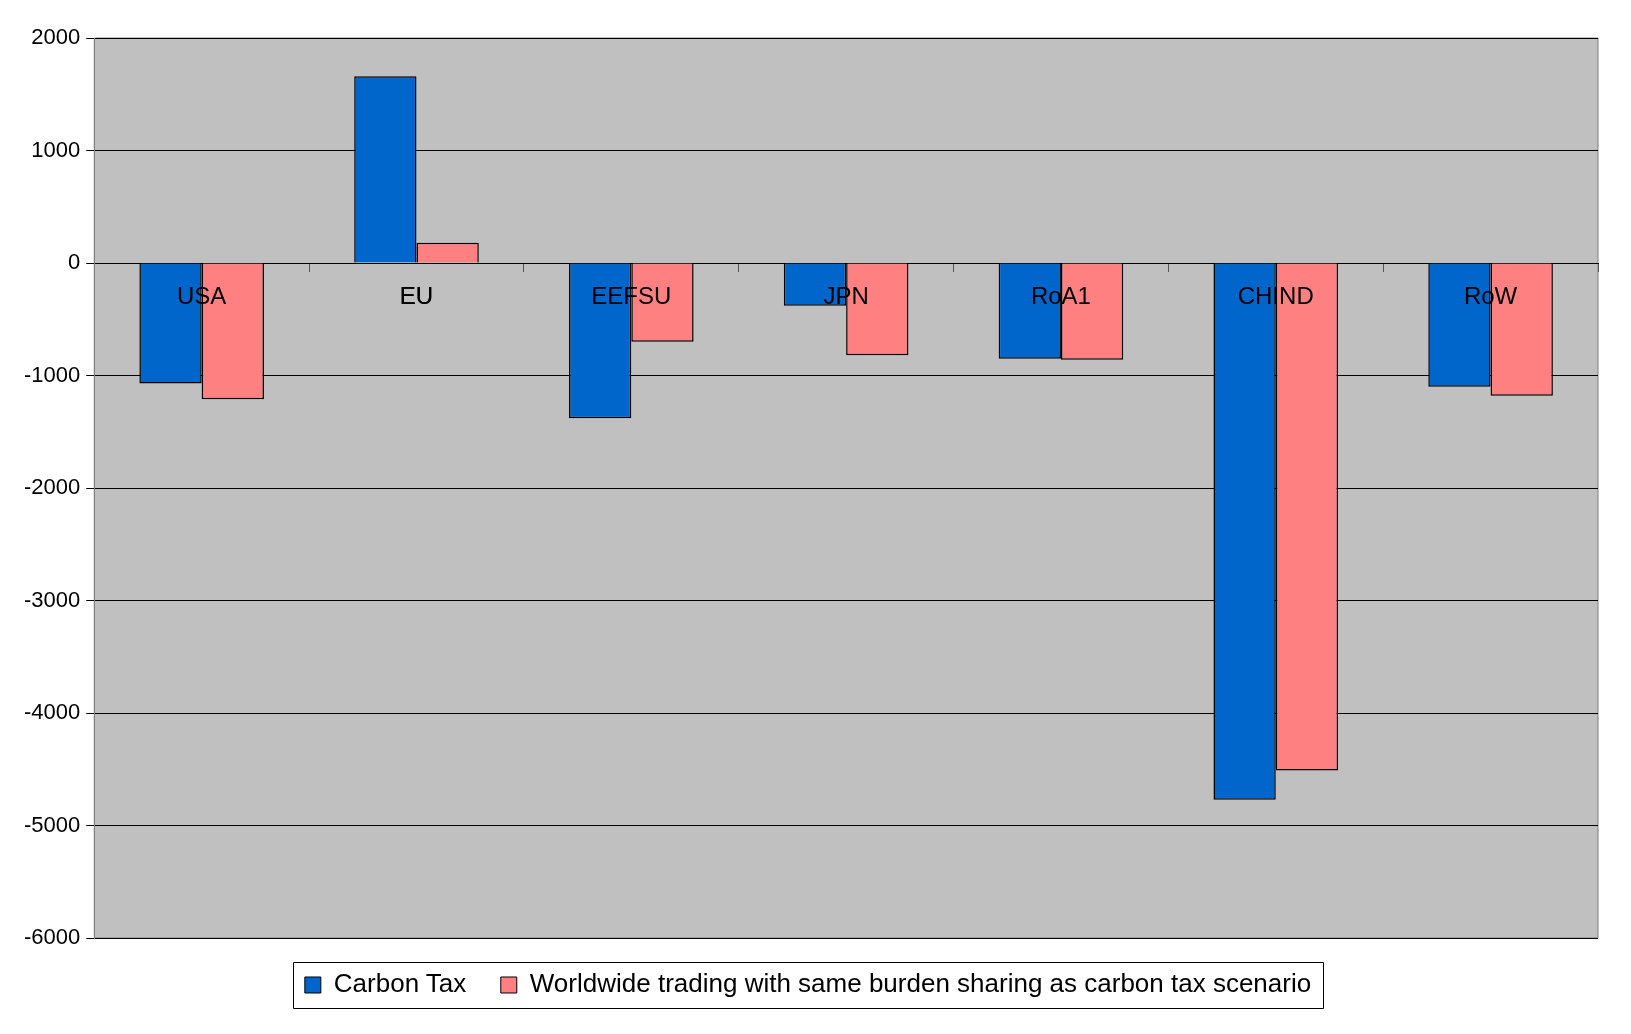  I want to click on y-tick-label: -4000, so click(52, 712).